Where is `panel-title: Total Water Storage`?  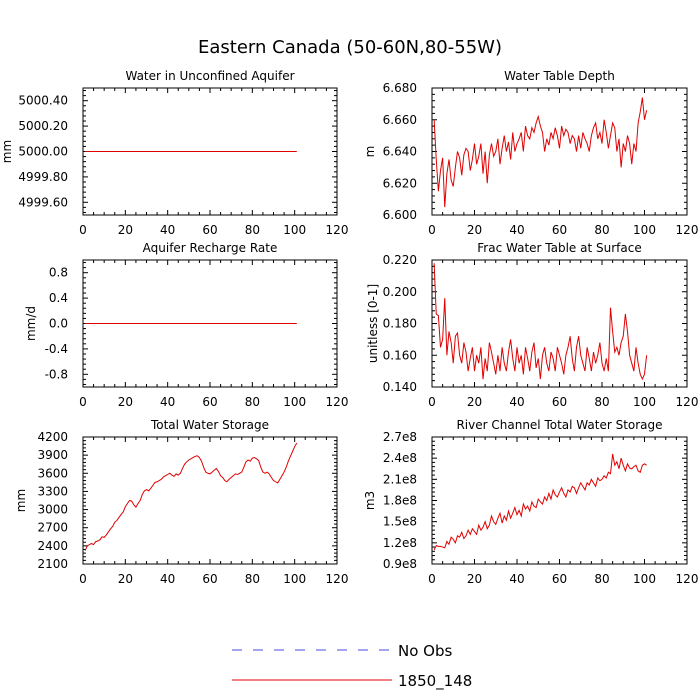
panel-title: Total Water Storage is located at coordinates (209, 425).